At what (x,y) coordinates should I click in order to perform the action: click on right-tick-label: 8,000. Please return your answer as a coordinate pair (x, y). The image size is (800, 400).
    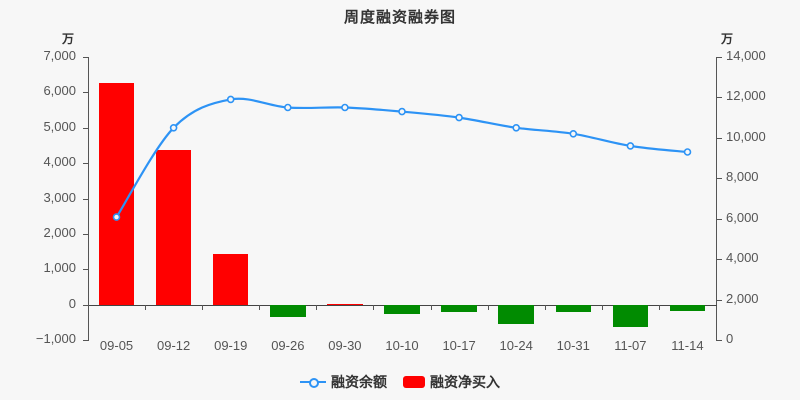
    Looking at the image, I should click on (742, 177).